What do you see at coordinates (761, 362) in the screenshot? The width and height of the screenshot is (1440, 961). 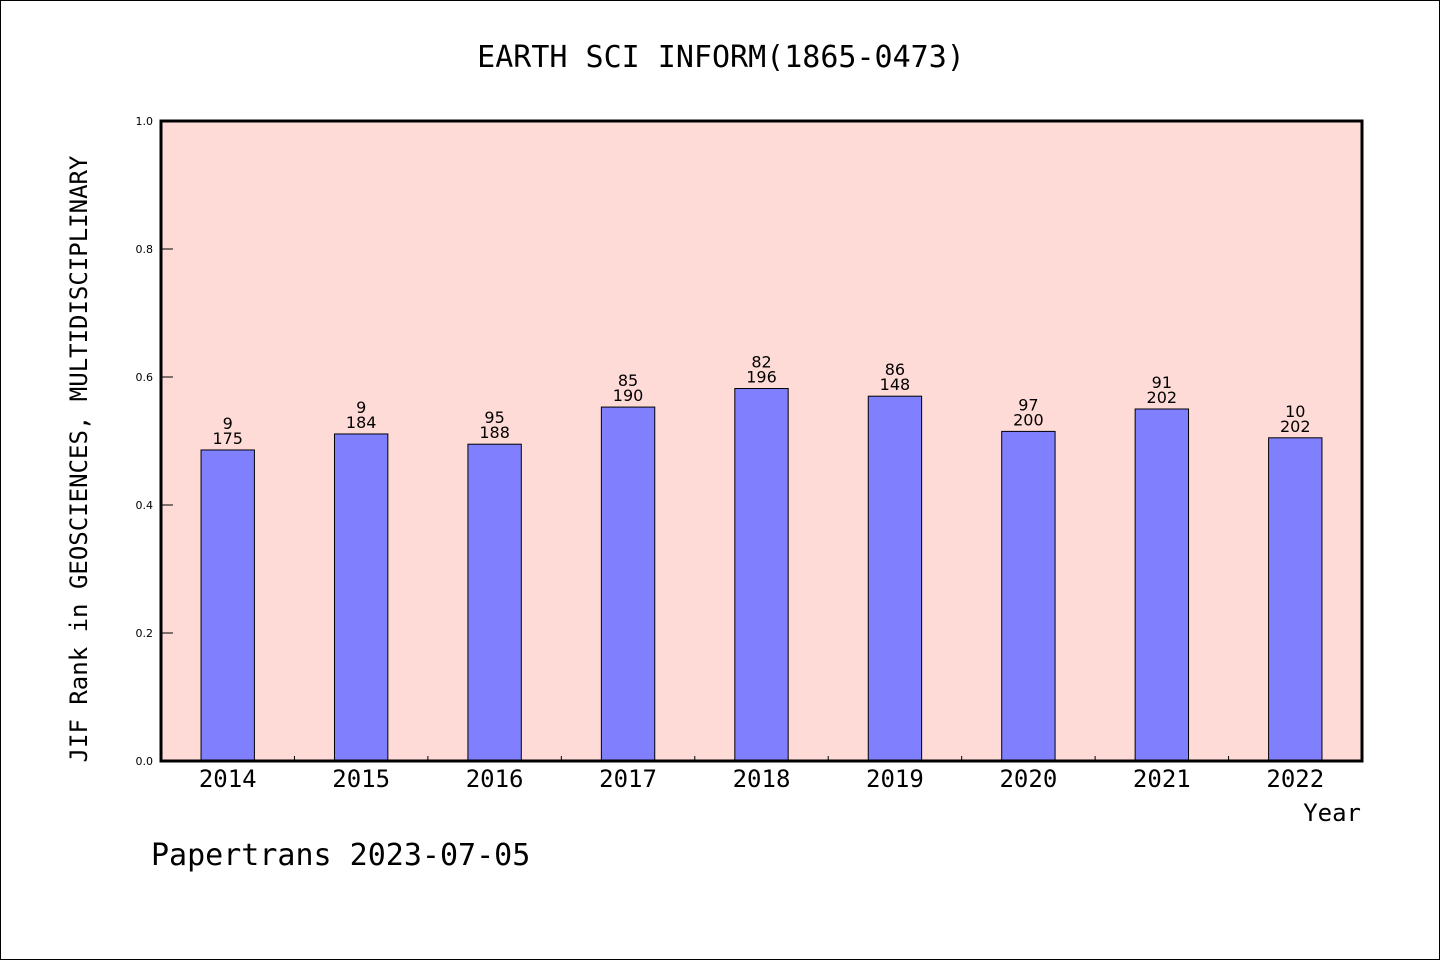 I see `bar-label-top-2018: 82` at bounding box center [761, 362].